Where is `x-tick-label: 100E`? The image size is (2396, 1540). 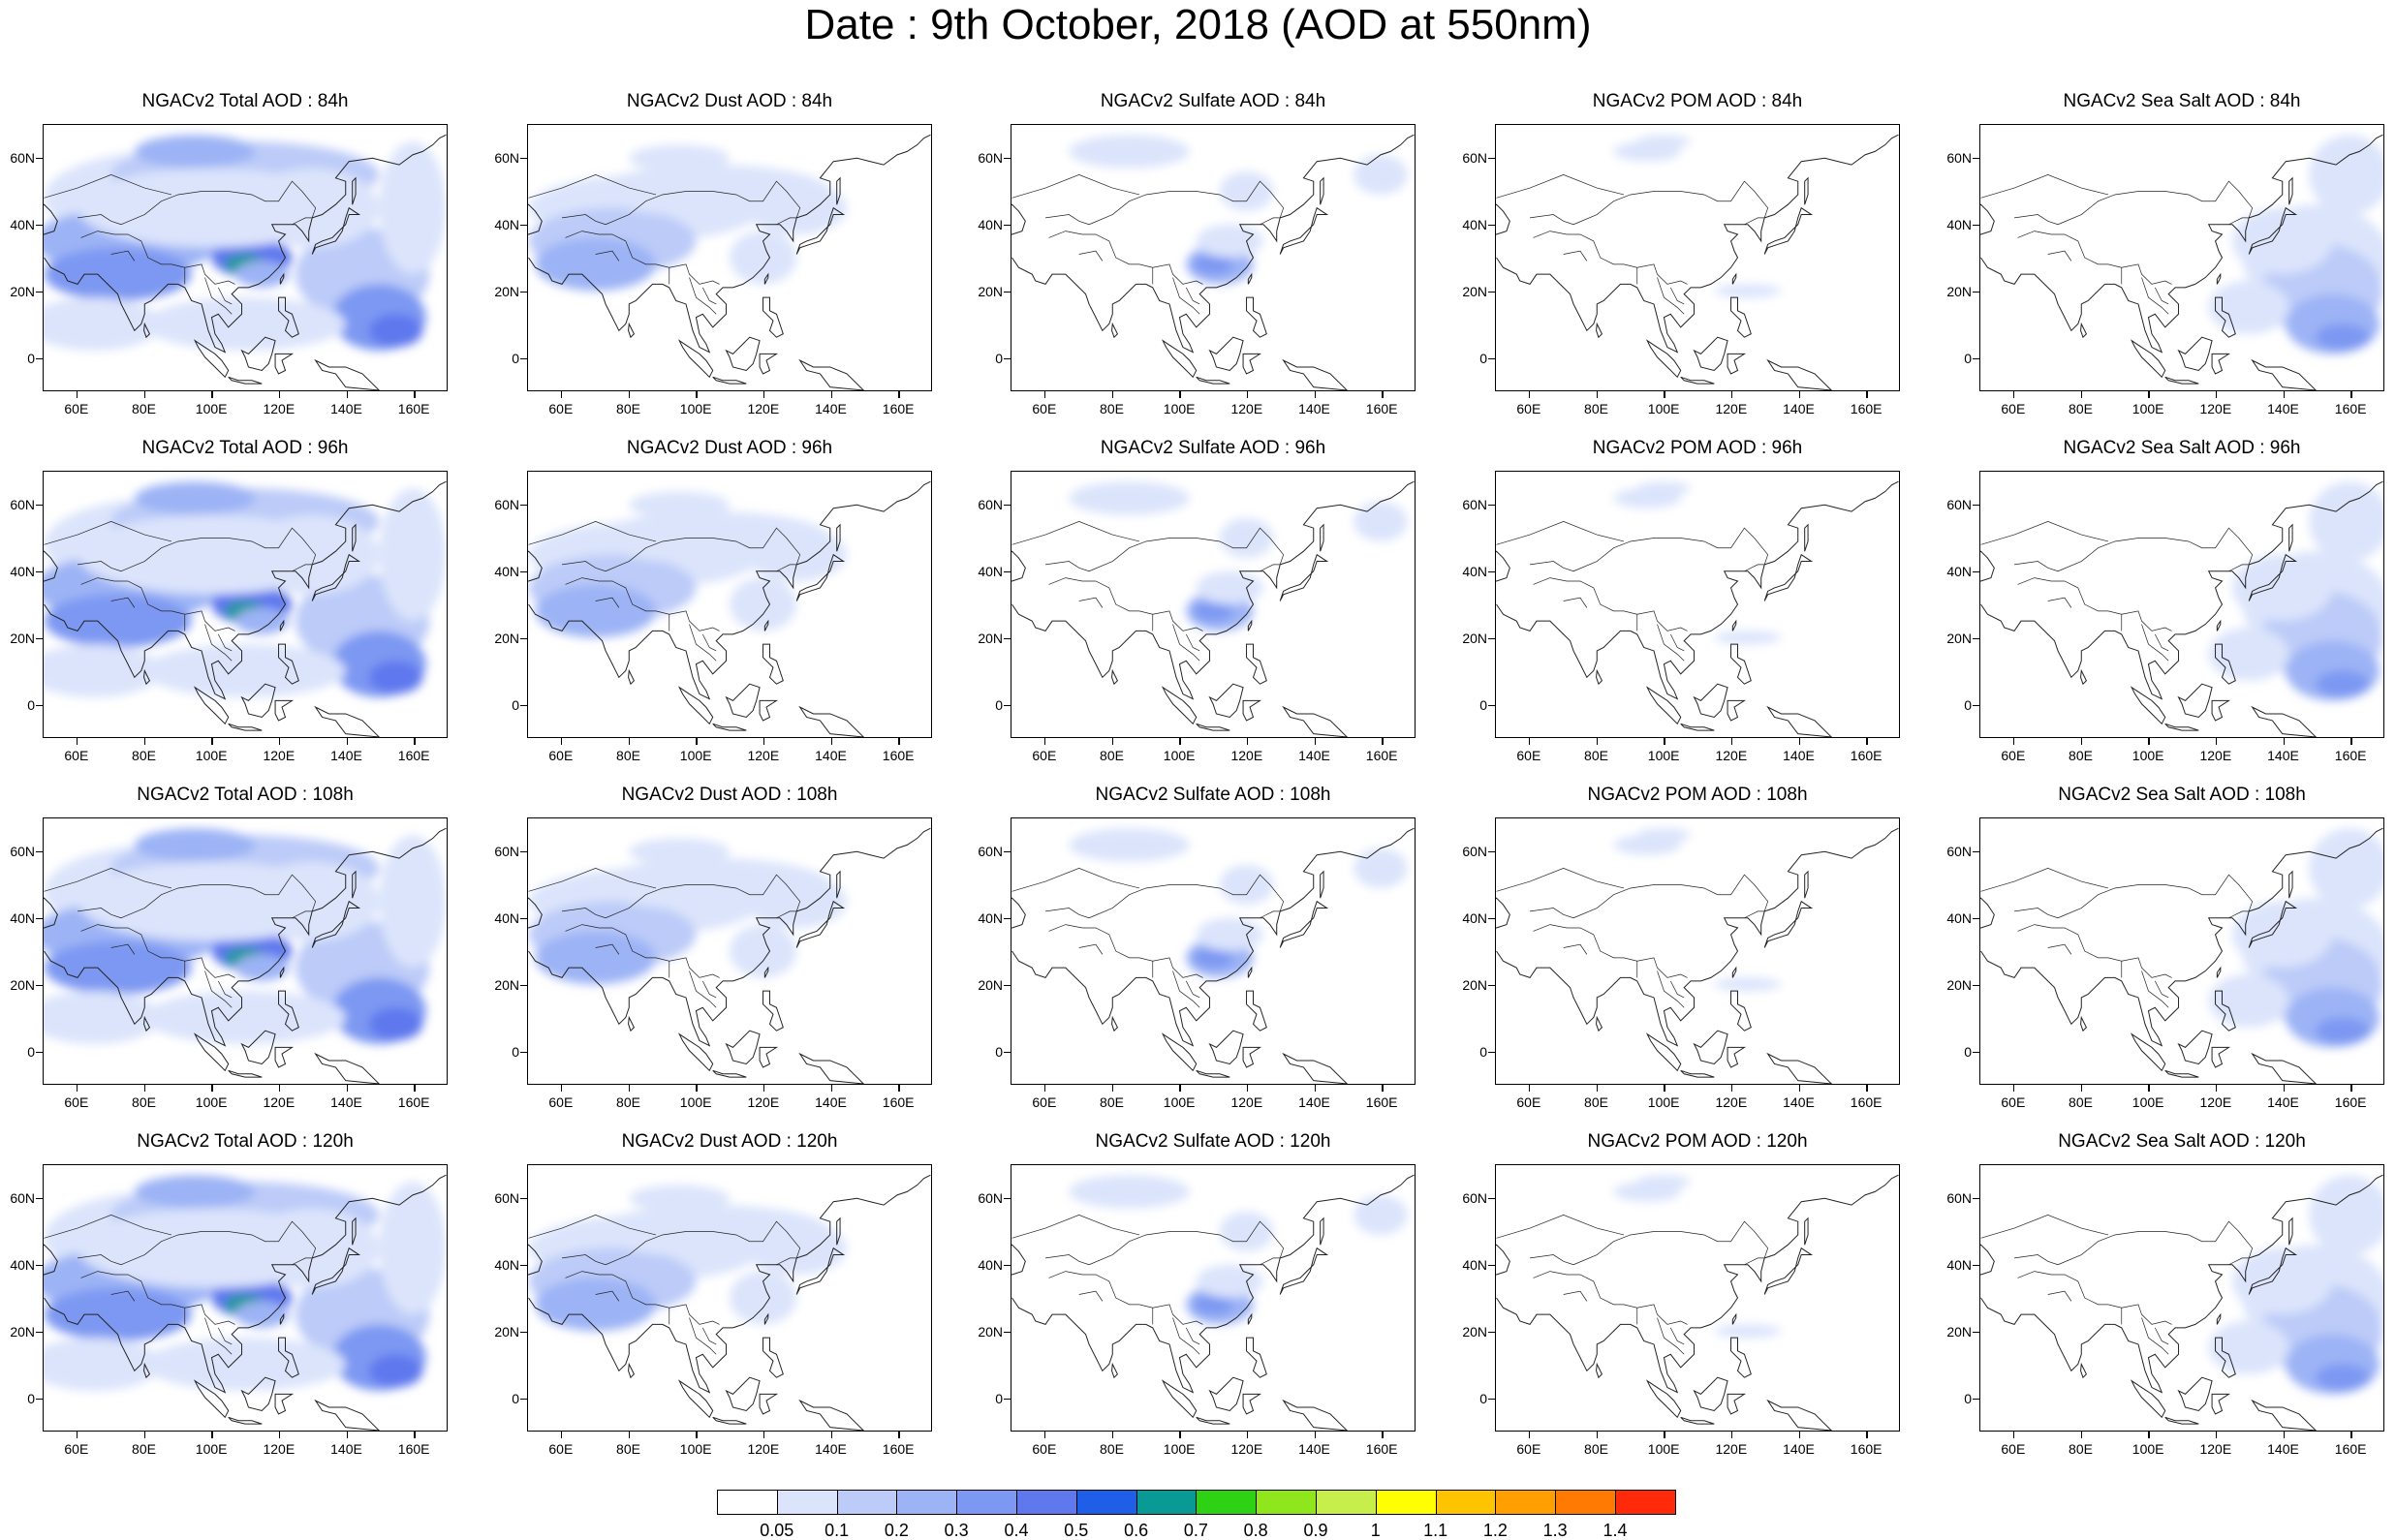 x-tick-label: 100E is located at coordinates (1179, 1102).